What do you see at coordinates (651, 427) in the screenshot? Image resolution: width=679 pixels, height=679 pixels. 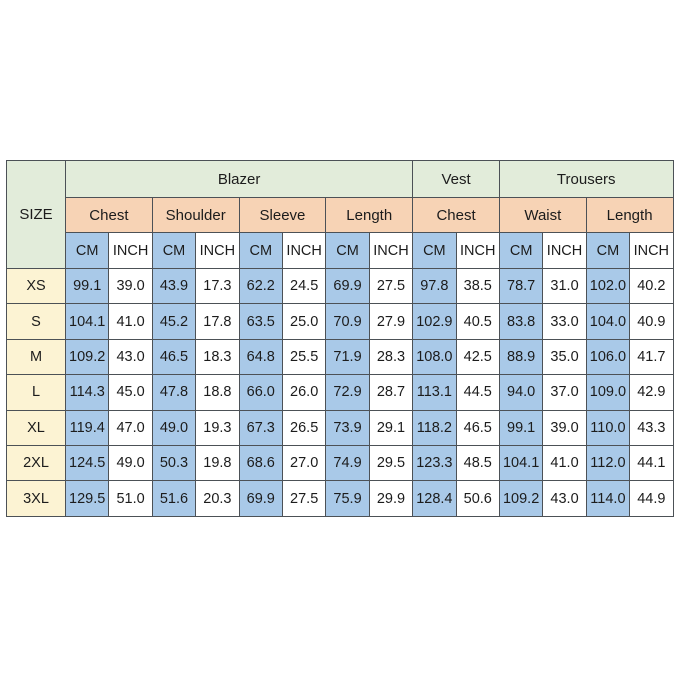 I see `inch-value-cell: 43.3` at bounding box center [651, 427].